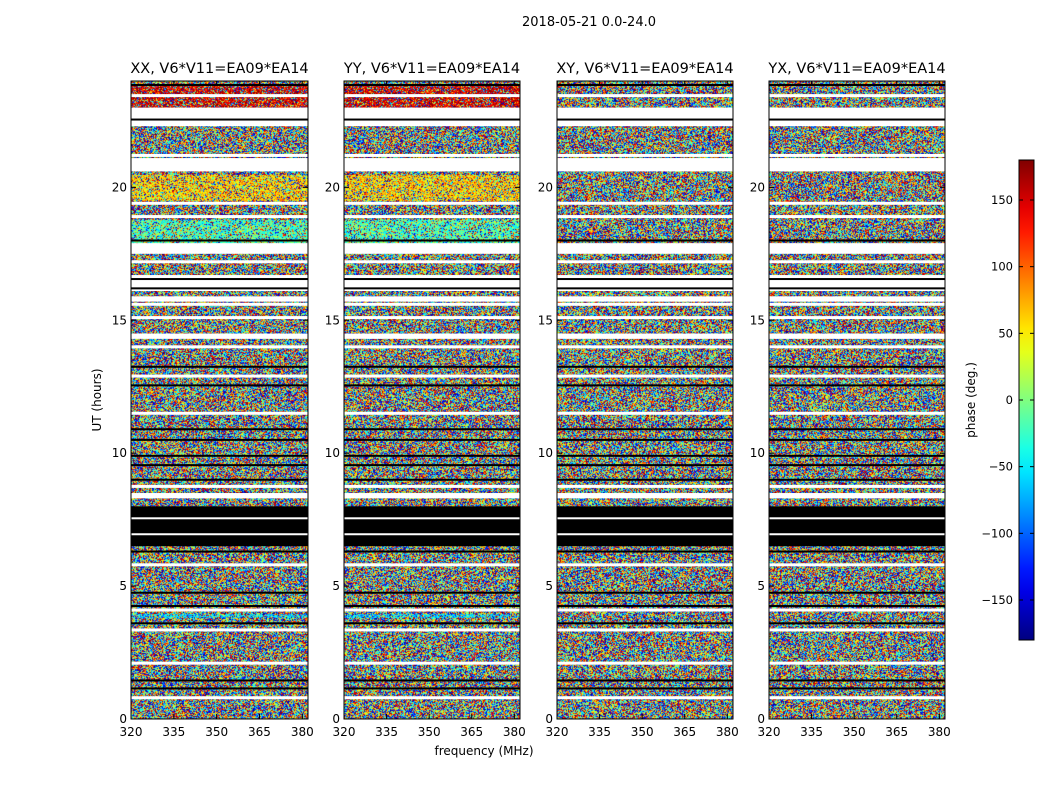 The height and width of the screenshot is (800, 1050). Describe the element at coordinates (344, 732) in the screenshot. I see `x-tick-label: 320` at that location.